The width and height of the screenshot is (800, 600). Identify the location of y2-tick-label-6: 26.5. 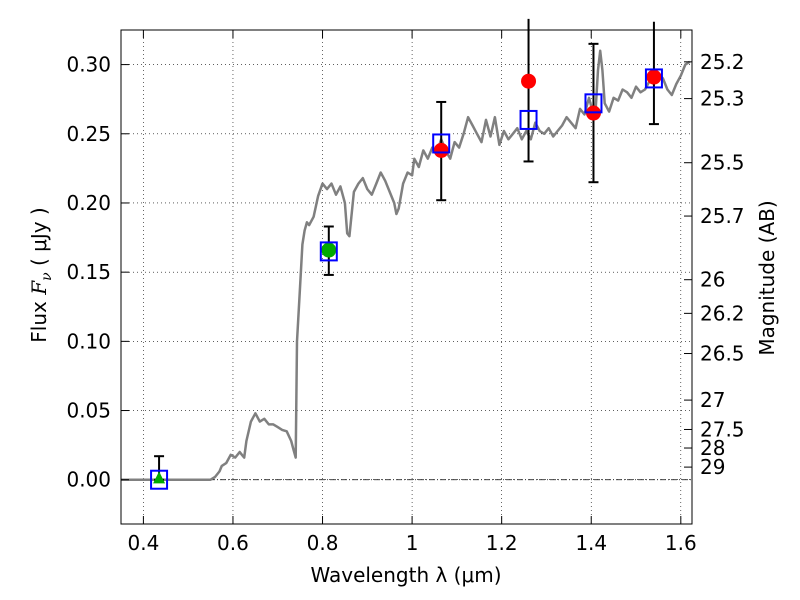
(722, 354).